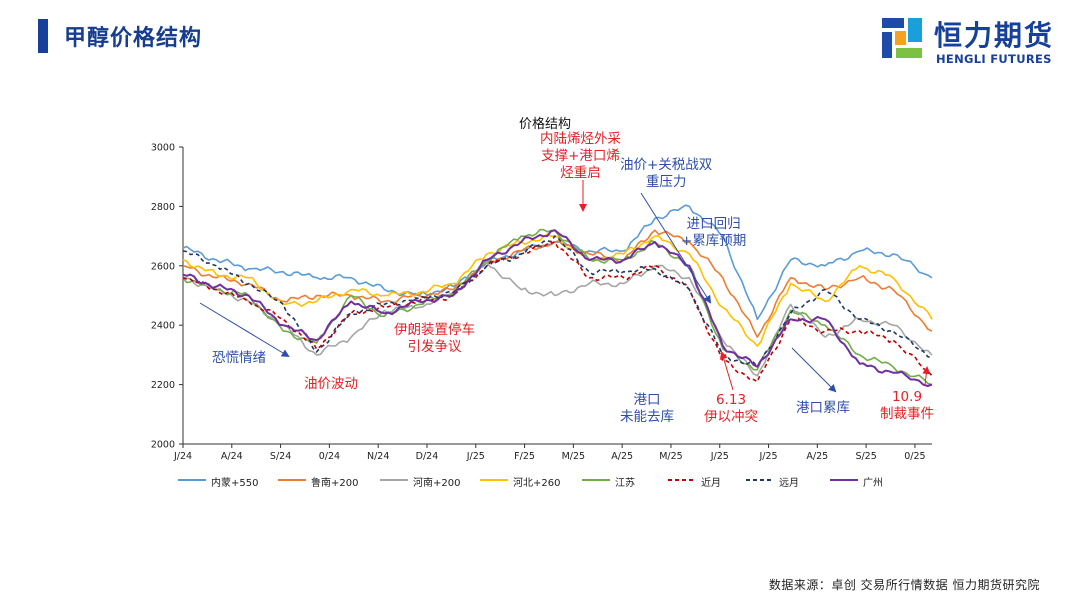 The width and height of the screenshot is (1080, 608). I want to click on data-source-note: 数据来源：卓创 交易所行情数据 恒力期货研究院, so click(904, 585).